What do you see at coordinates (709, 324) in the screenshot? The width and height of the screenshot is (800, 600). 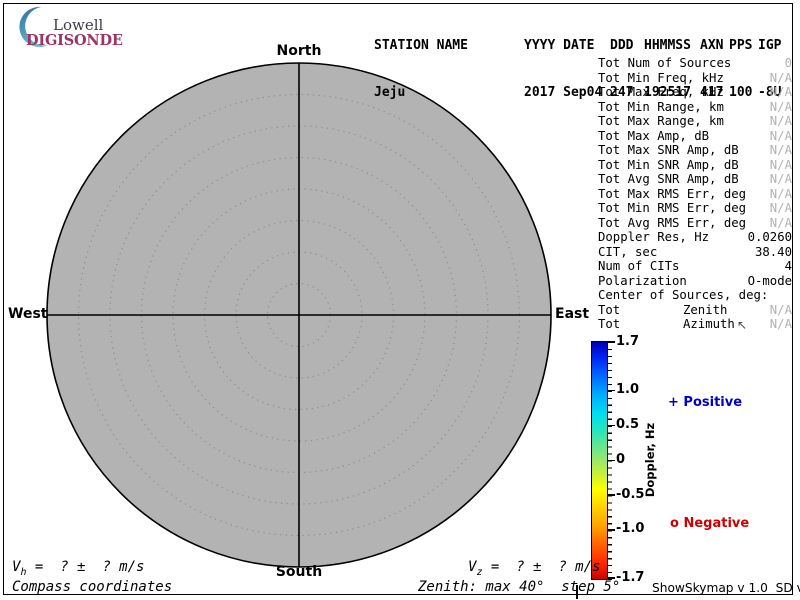 I see `stat-sublabel: Azimuth` at bounding box center [709, 324].